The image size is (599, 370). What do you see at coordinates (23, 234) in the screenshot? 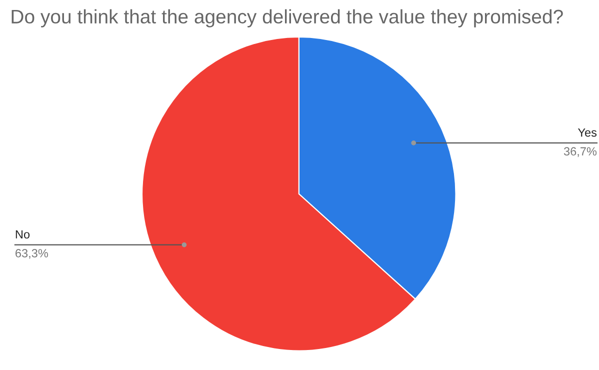
I see `slice-label: No` at bounding box center [23, 234].